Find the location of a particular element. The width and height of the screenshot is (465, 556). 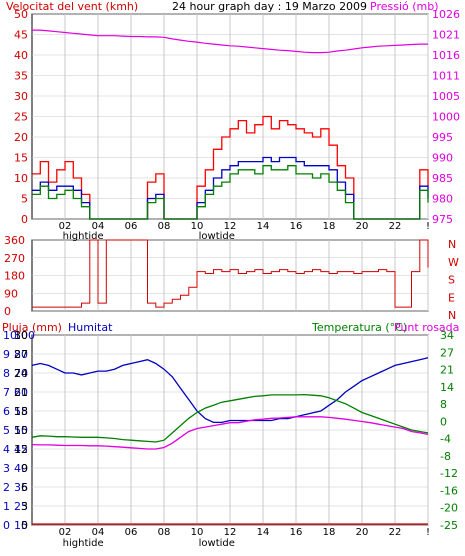

pressure-ytick-label: 995 is located at coordinates (442, 137).